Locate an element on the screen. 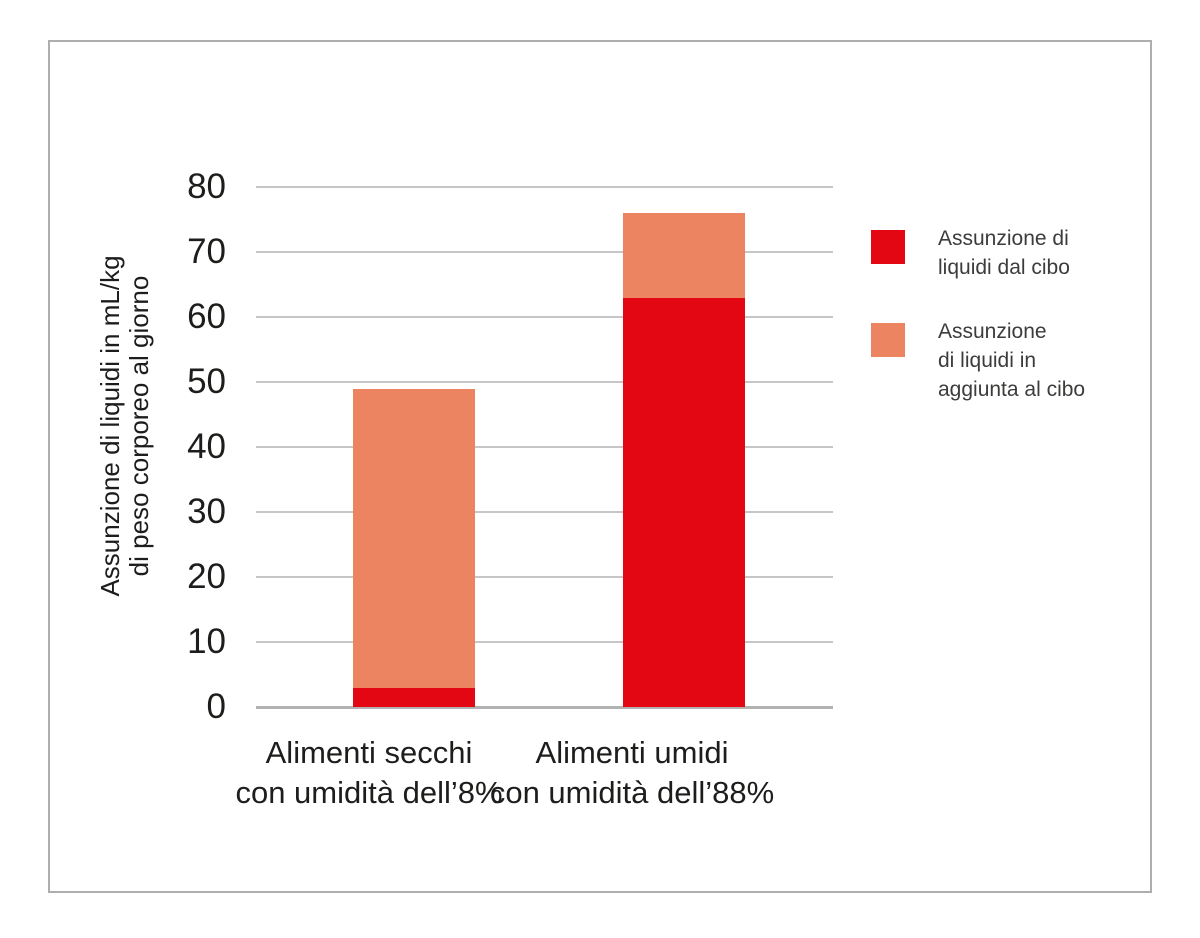 The width and height of the screenshot is (1200, 938). x-category-label-2-line2: con umidità dell’88% is located at coordinates (632, 792).